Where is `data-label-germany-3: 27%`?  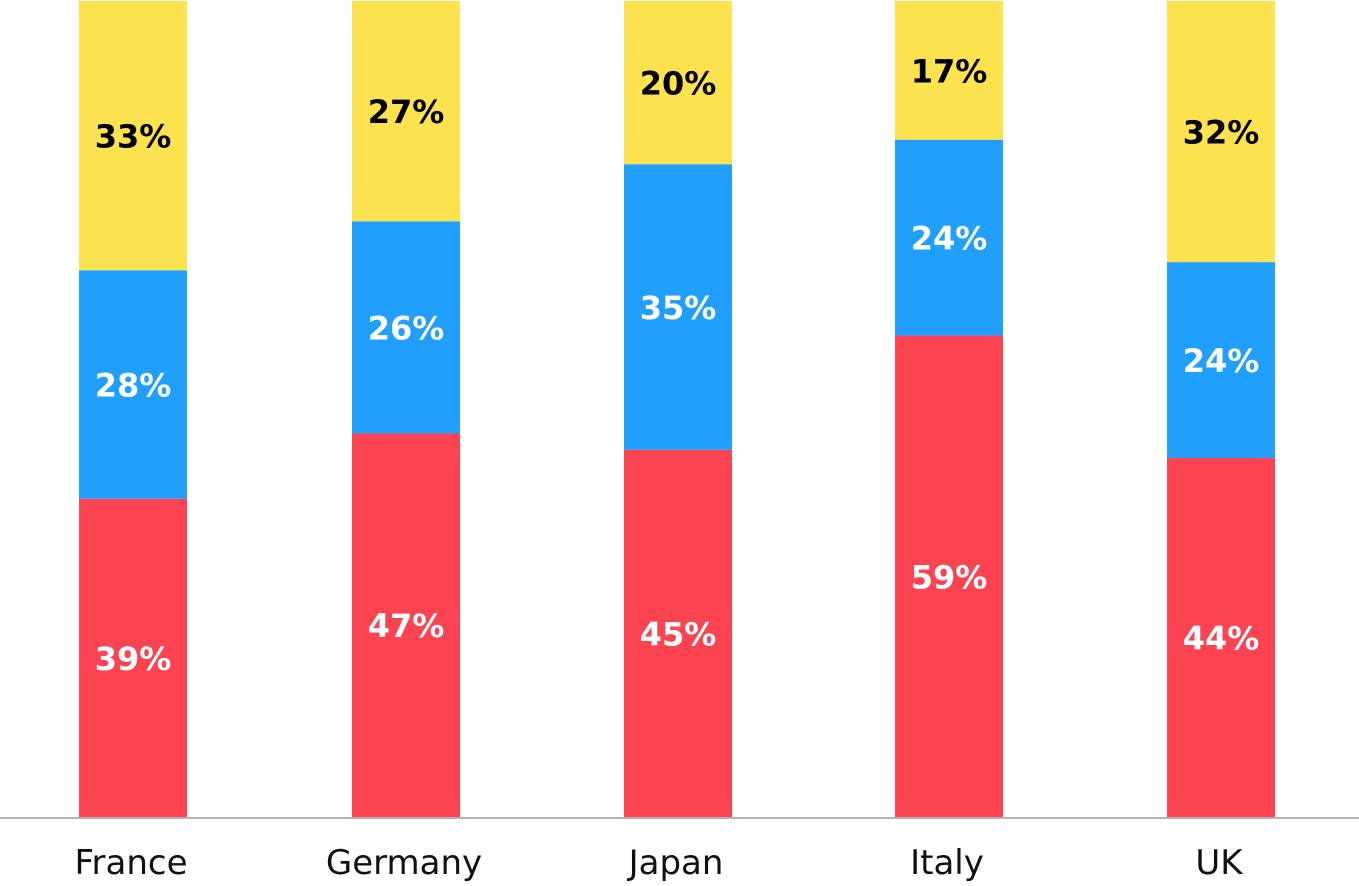
data-label-germany-3: 27% is located at coordinates (406, 112).